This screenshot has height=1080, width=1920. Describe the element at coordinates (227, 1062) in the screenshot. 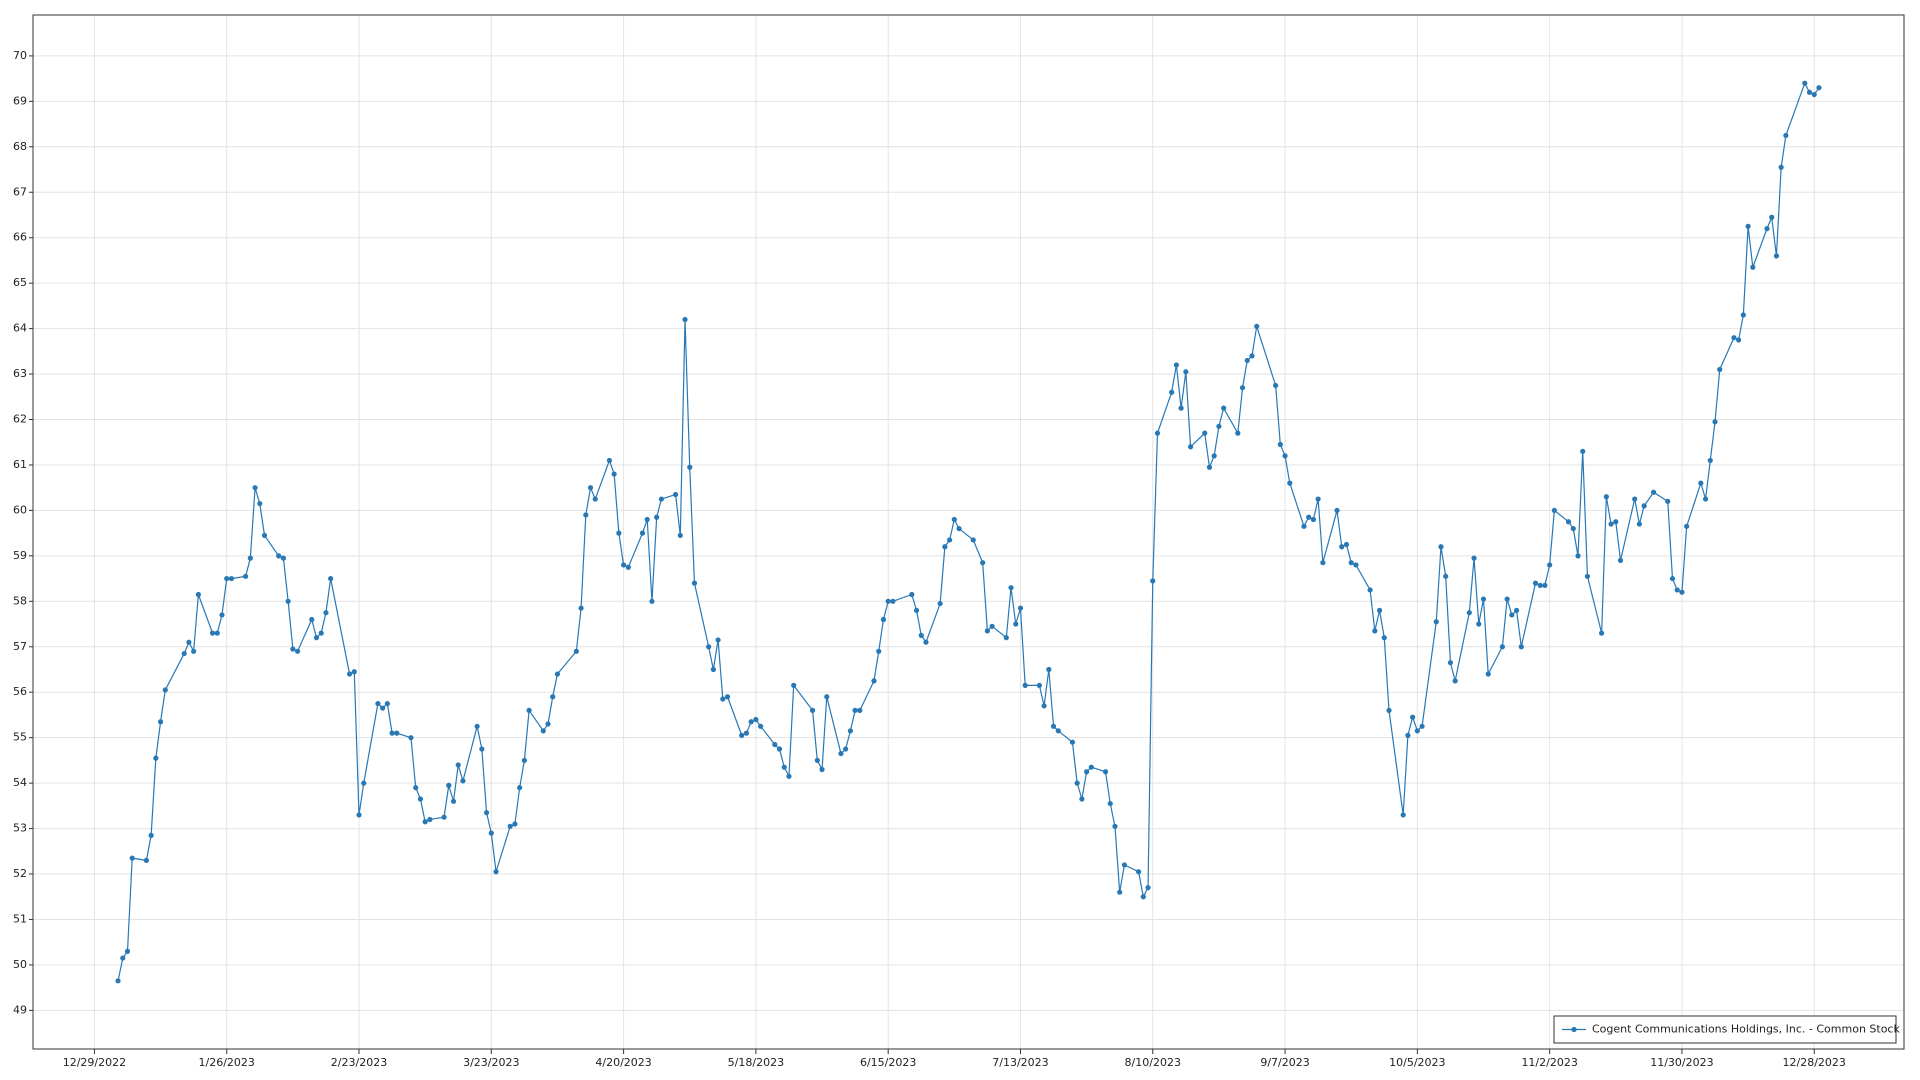

I see `x-tick-label: 1/26/2023` at that location.